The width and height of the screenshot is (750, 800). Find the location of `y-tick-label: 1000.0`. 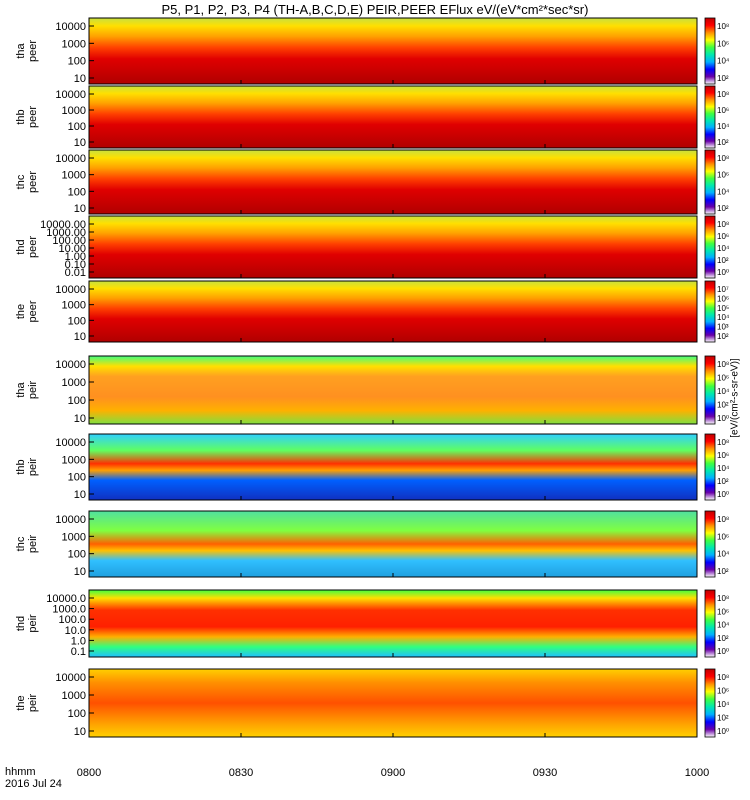

y-tick-label: 1000.0 is located at coordinates (69, 610).